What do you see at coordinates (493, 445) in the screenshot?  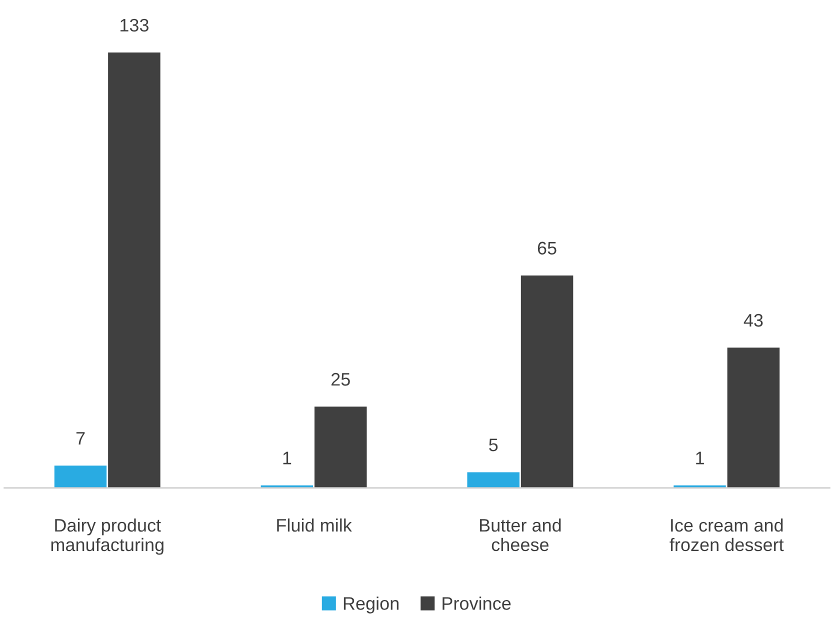 I see `data-label: 5` at bounding box center [493, 445].